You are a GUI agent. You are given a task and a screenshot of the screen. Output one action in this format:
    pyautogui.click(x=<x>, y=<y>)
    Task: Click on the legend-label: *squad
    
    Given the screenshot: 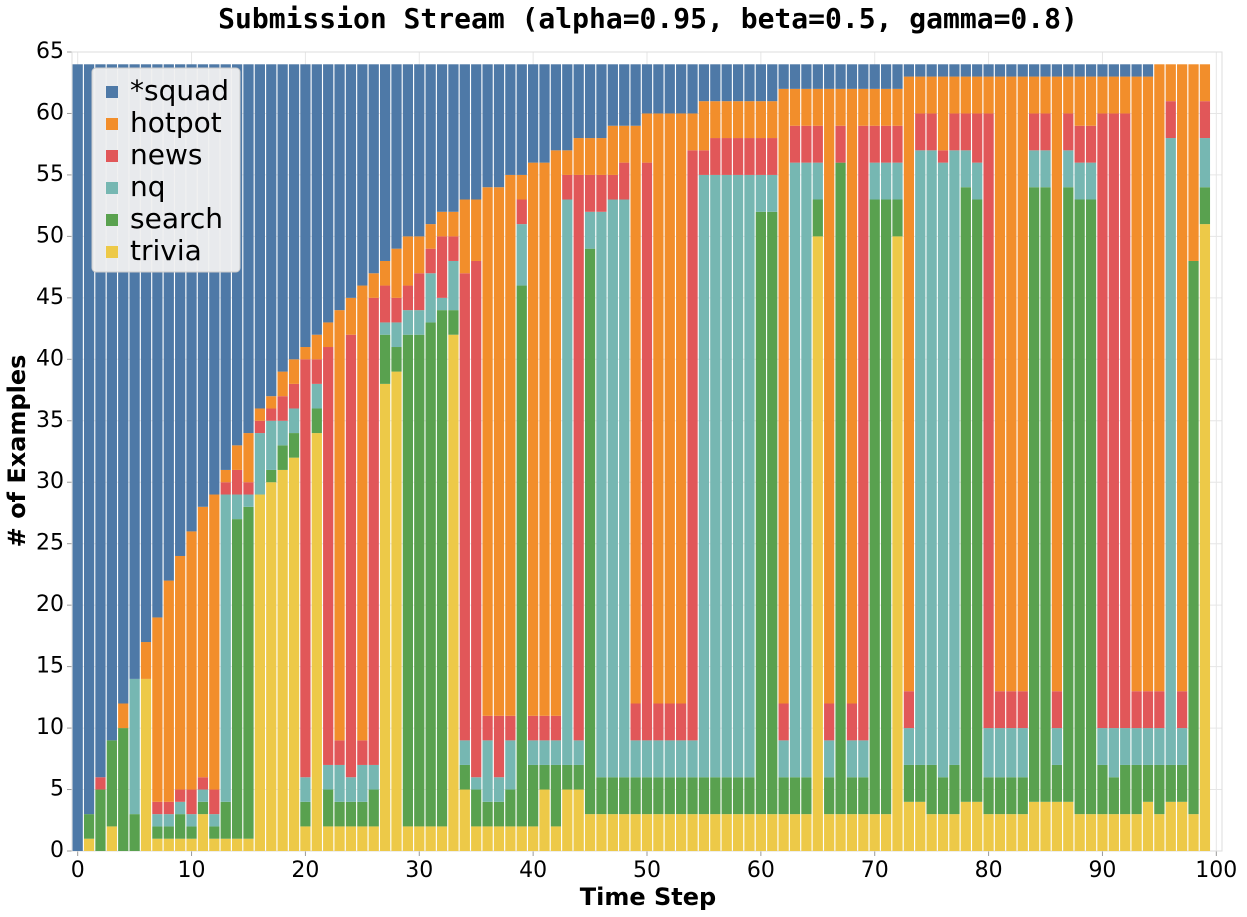 What is the action you would take?
    pyautogui.click(x=179, y=90)
    